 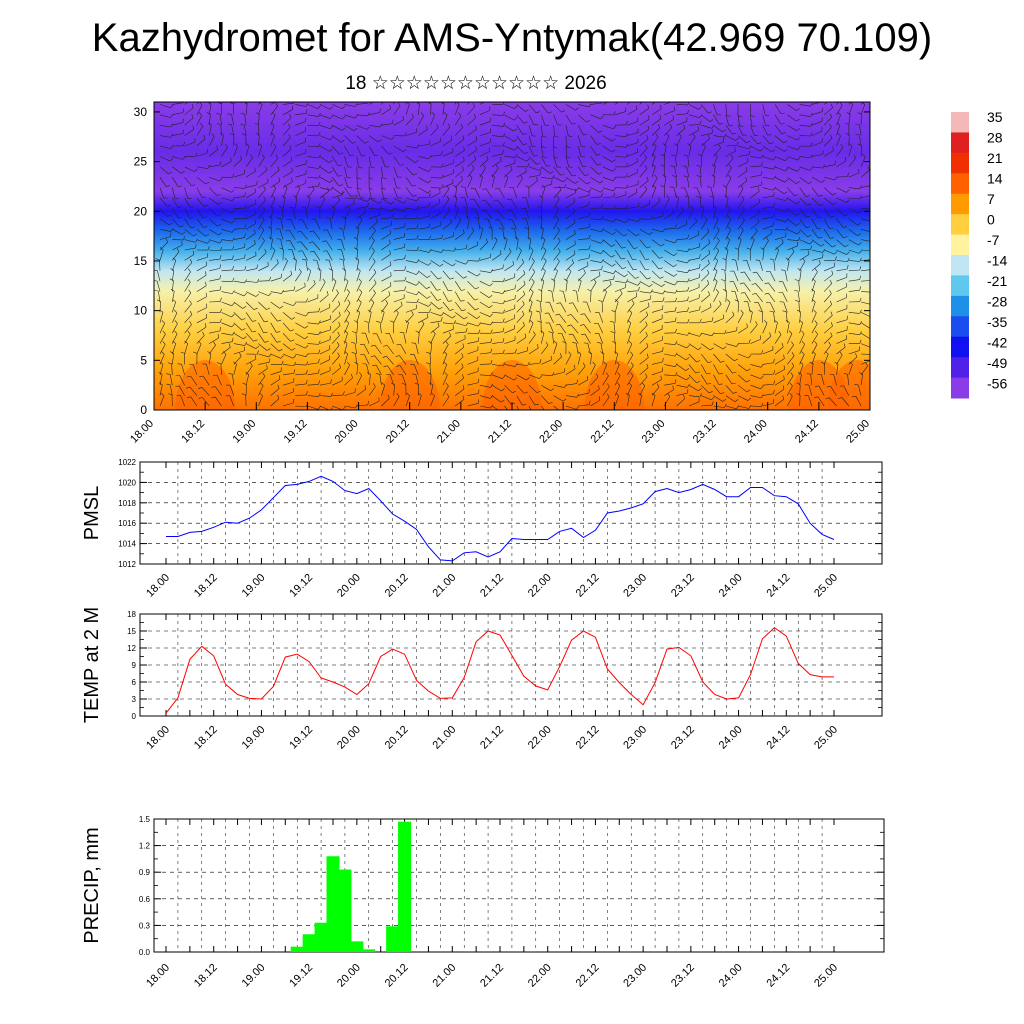 I want to click on precip-x-tick-label: 24.00, so click(x=731, y=976).